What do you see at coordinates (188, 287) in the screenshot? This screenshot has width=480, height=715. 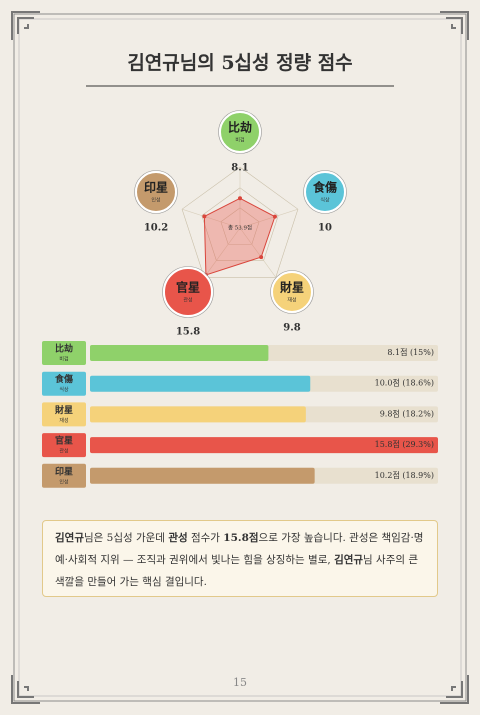 I see `node-hanja: 官星` at bounding box center [188, 287].